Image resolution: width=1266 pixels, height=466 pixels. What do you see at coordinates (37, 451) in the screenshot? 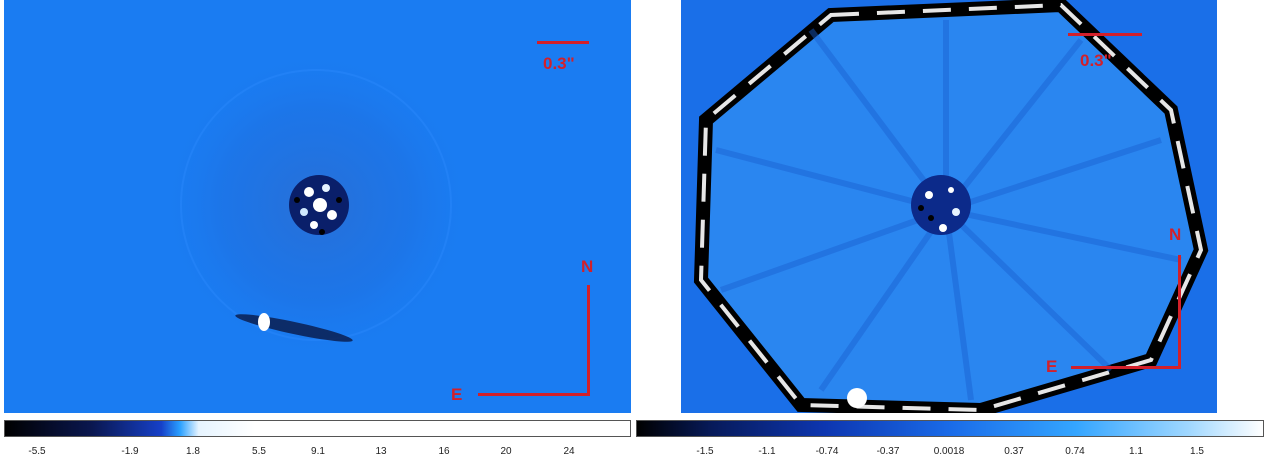
I see `left-colorbar-tick: -5.5` at bounding box center [37, 451].